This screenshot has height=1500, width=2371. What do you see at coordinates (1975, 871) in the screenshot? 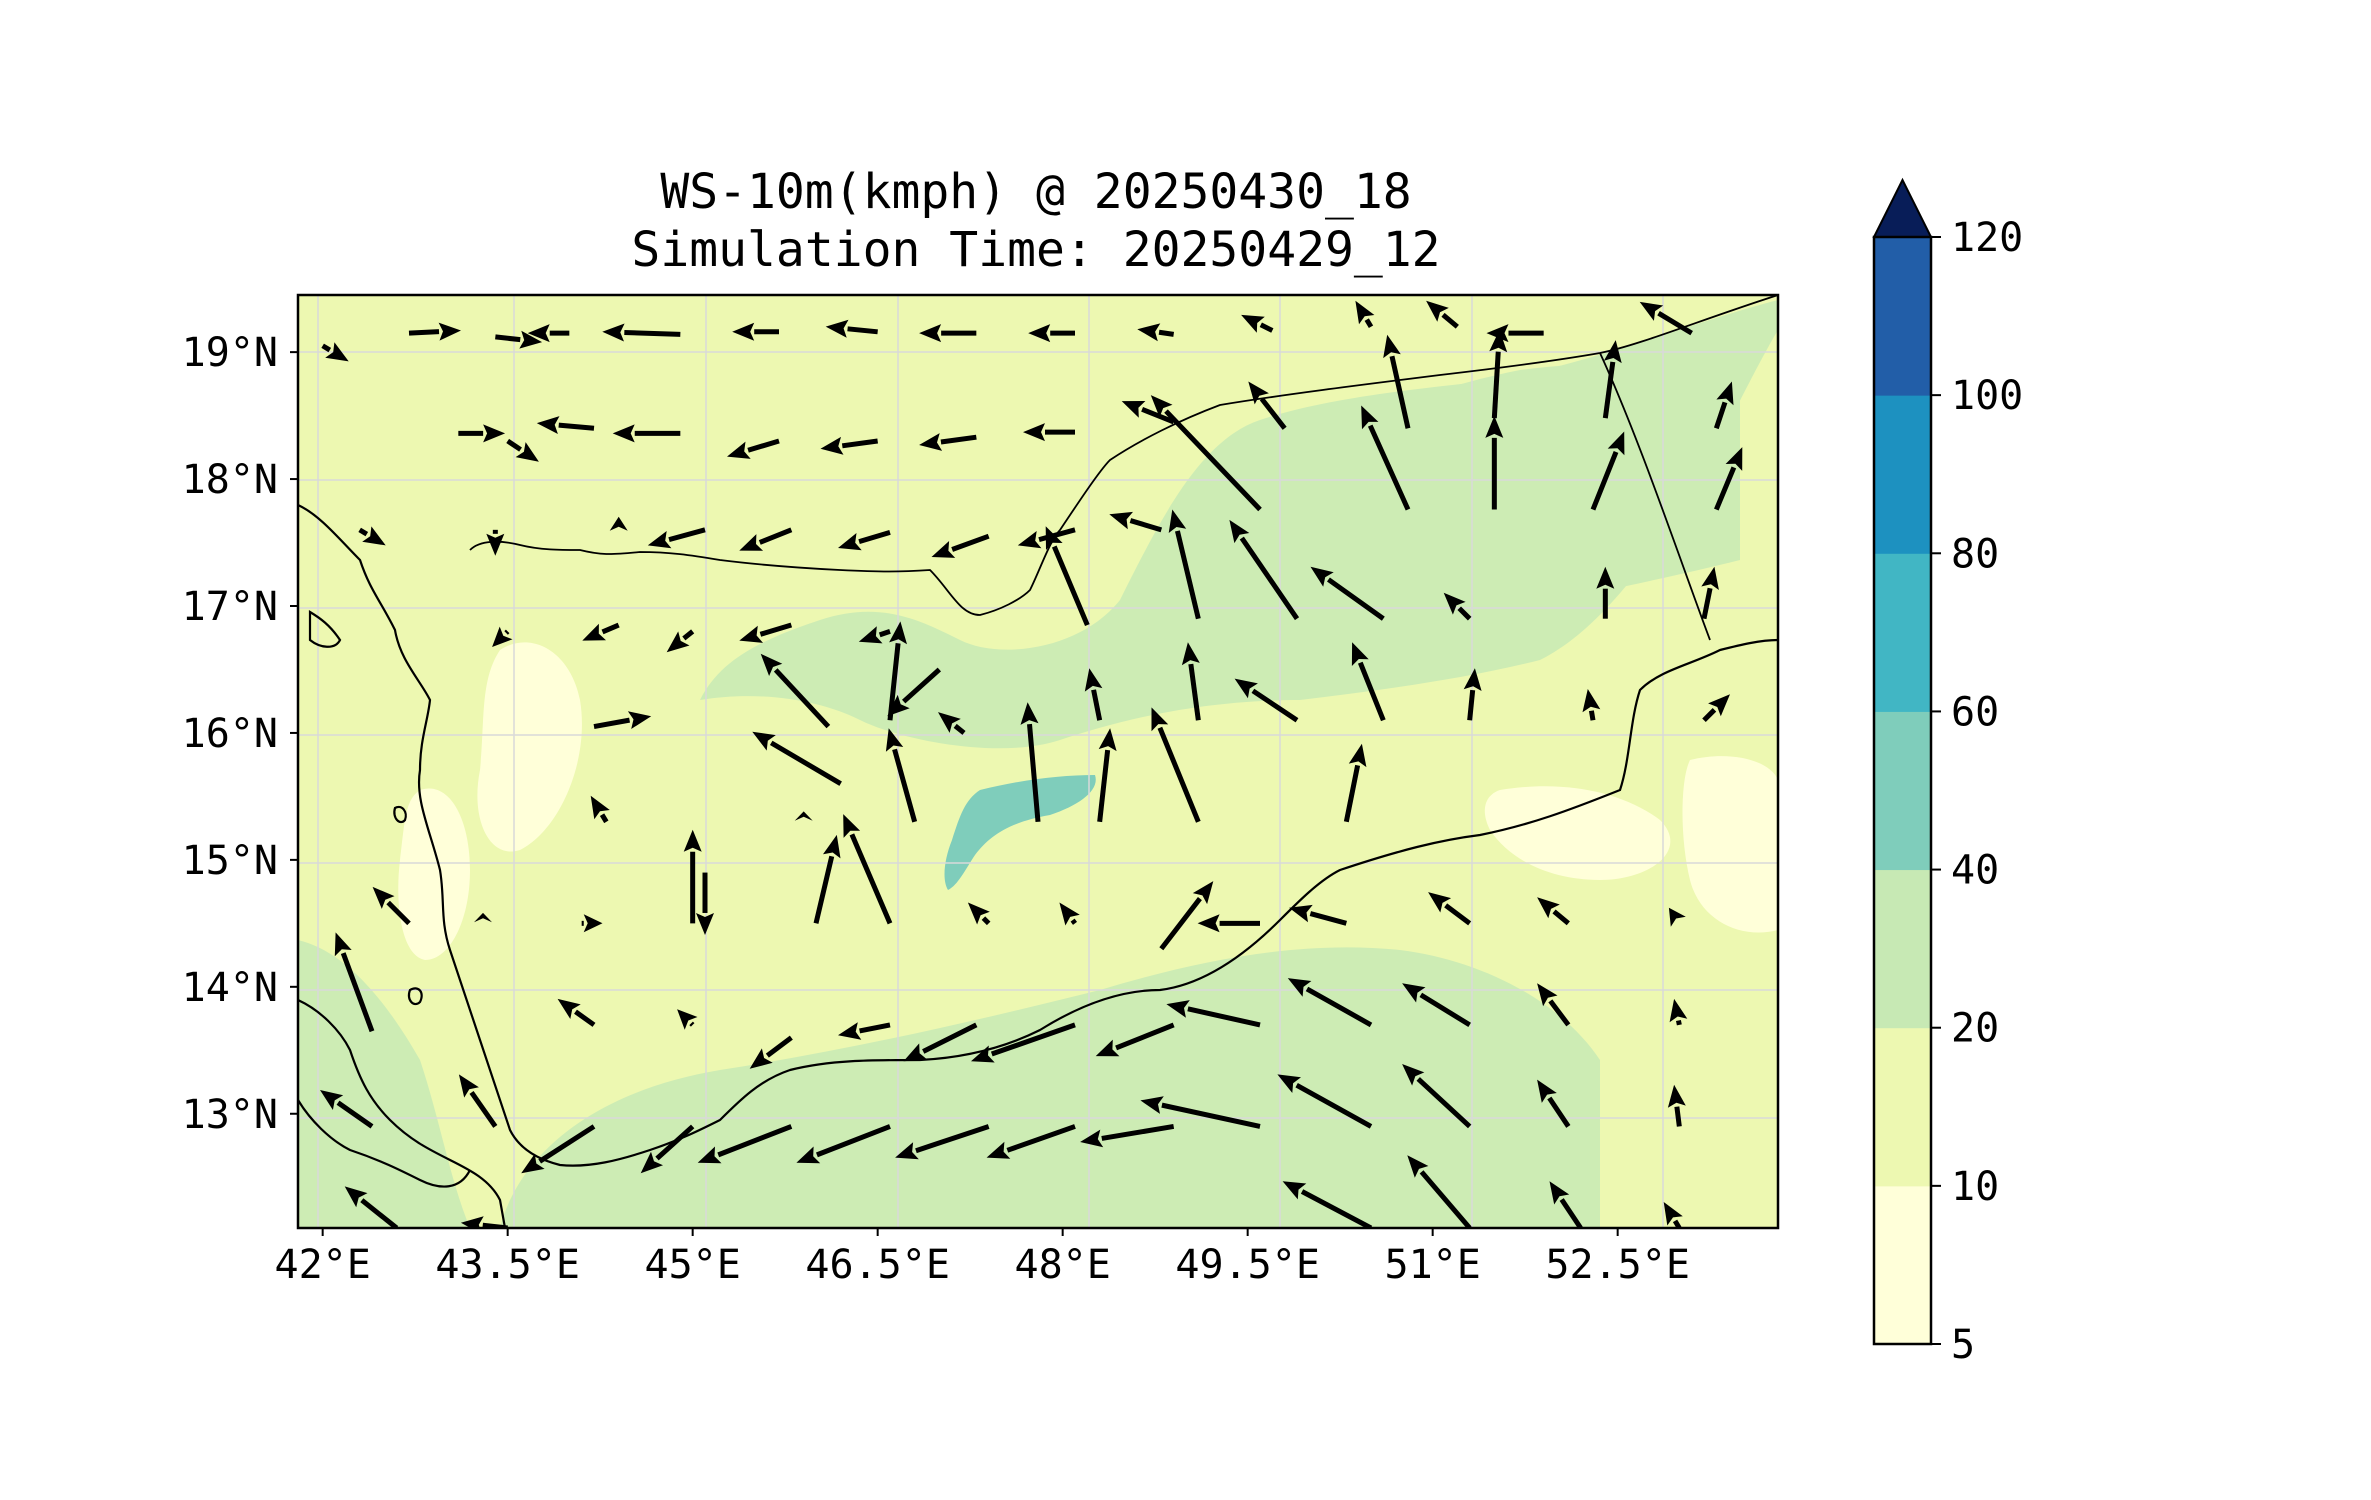
I see `colorbar-tick-label: 40` at bounding box center [1975, 871].